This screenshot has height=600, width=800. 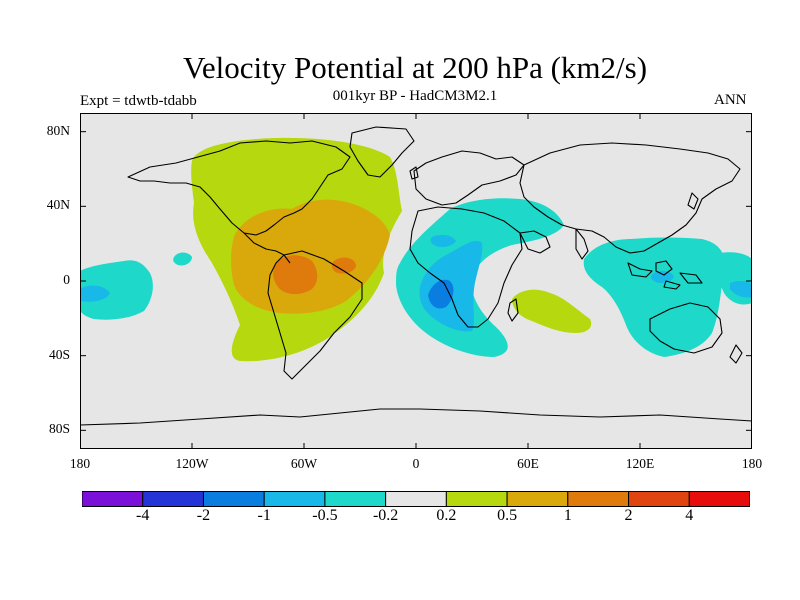 I want to click on lon-label: 60W, so click(x=304, y=463).